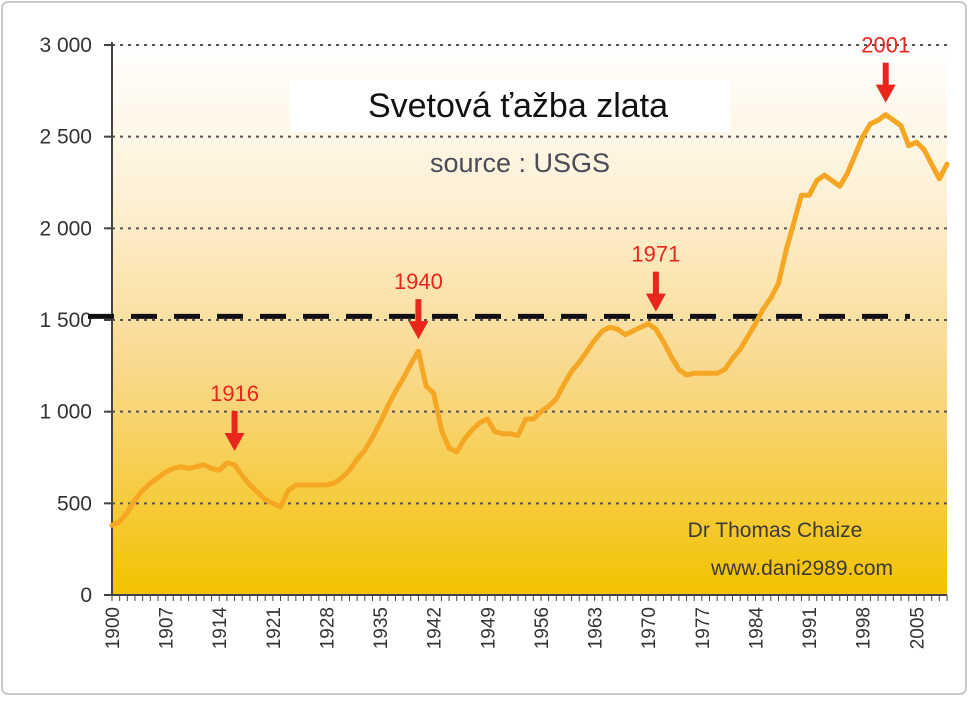 This screenshot has height=703, width=970. Describe the element at coordinates (65, 320) in the screenshot. I see `y-tick-label: 1 500` at that location.